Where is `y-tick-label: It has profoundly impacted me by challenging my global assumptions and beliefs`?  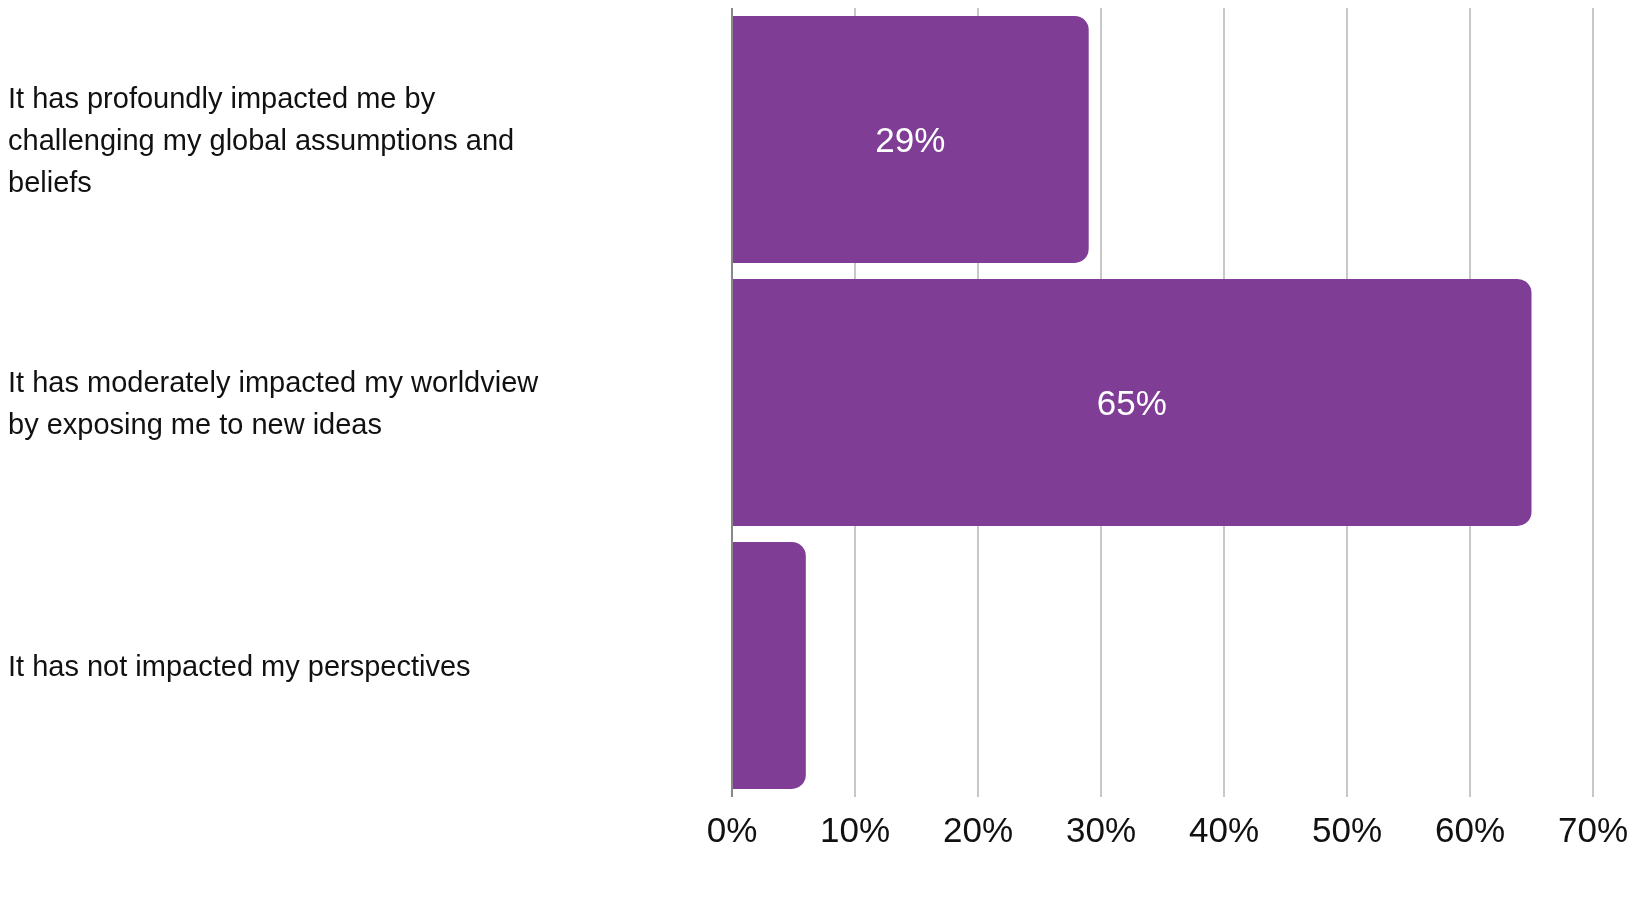 y-tick-label: It has profoundly impacted me by challenging my global assumptions and beliefs is located at coordinates (261, 139).